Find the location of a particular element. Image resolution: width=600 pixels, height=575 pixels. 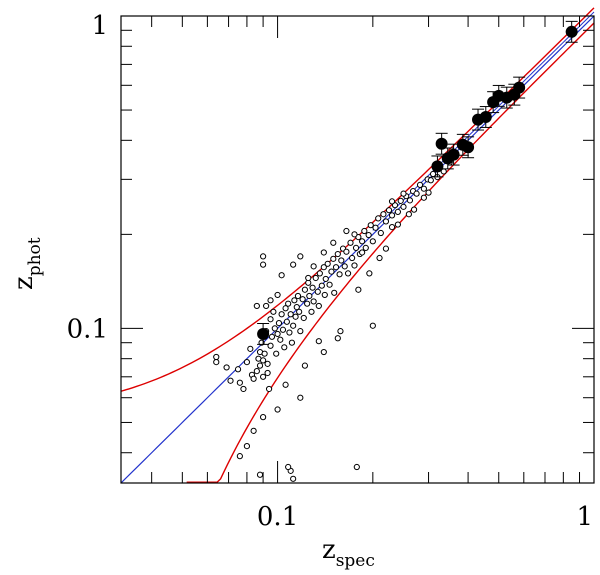

y-tick-label: 0.1 is located at coordinates (87, 329).